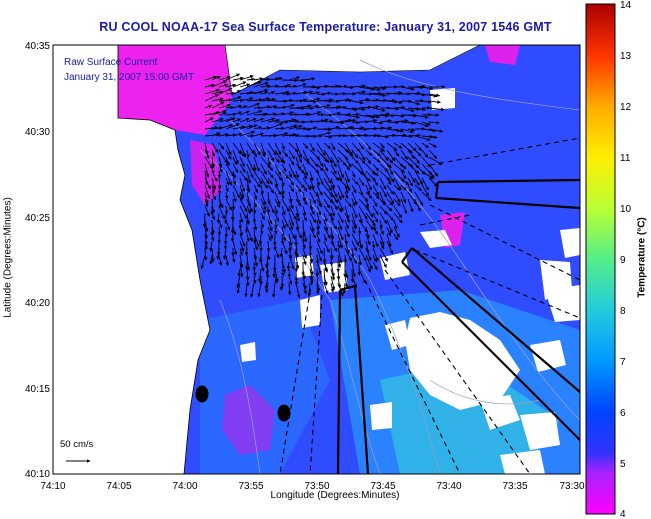  What do you see at coordinates (626, 209) in the screenshot?
I see `colorbar-tick: 10` at bounding box center [626, 209].